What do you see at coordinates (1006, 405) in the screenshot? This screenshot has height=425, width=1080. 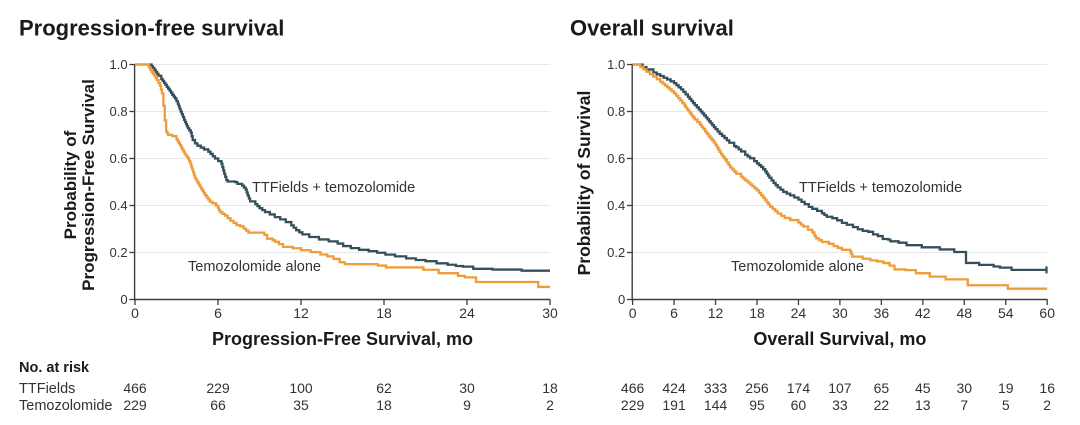 I see `svg-text: 5` at bounding box center [1006, 405].